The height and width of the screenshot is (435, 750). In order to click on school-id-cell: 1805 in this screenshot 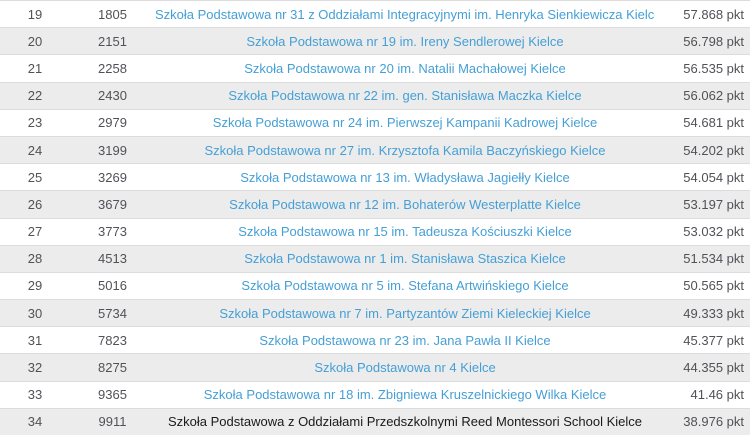, I will do `click(112, 14)`.